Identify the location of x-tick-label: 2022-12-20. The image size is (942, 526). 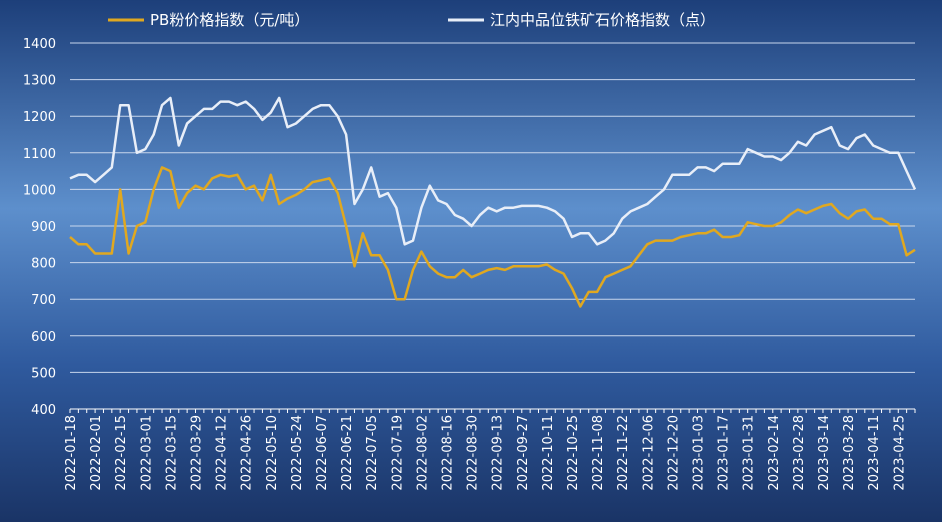
(673, 453).